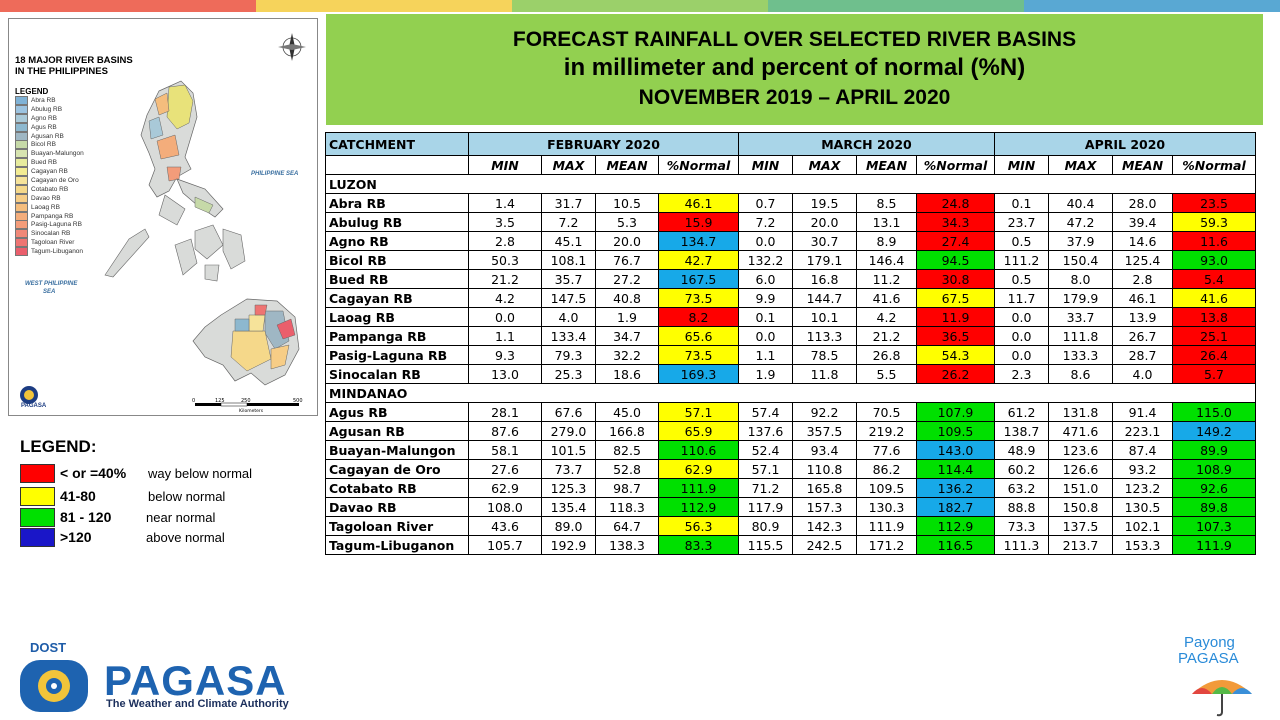 The height and width of the screenshot is (720, 1280). Describe the element at coordinates (397, 241) in the screenshot. I see `catchment-name: Agno RB` at that location.